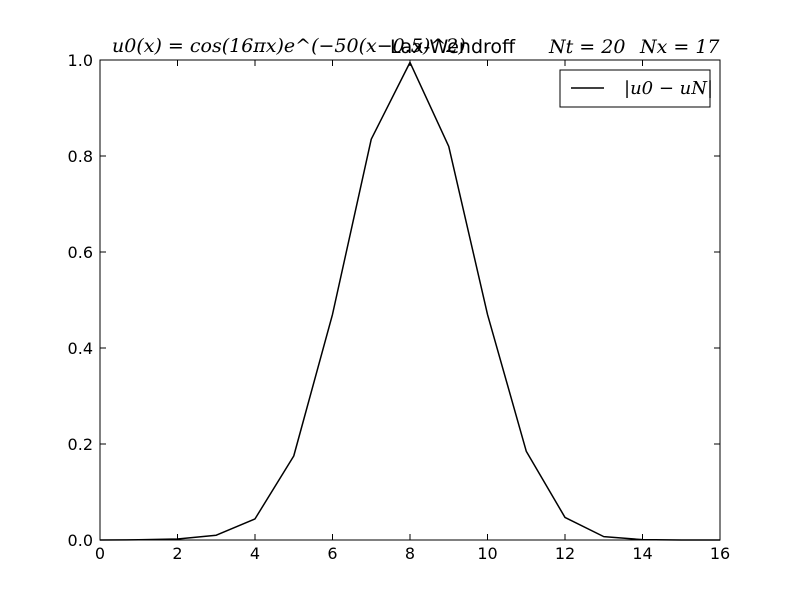  What do you see at coordinates (80, 444) in the screenshot?
I see `y-tick-label: 0.2` at bounding box center [80, 444].